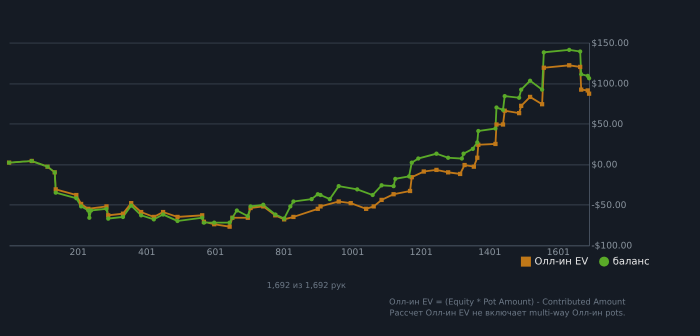  Describe the element at coordinates (421, 253) in the screenshot. I see `x-tick-label: 1201` at that location.